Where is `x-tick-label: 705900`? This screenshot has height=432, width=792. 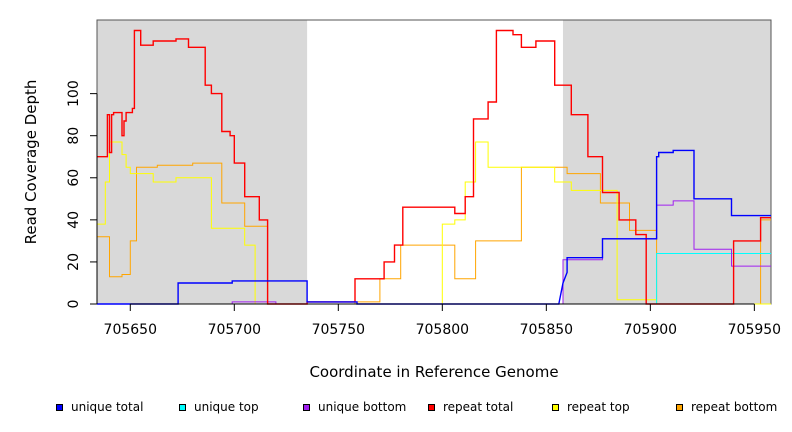
x-tick-label: 705900 is located at coordinates (650, 330).